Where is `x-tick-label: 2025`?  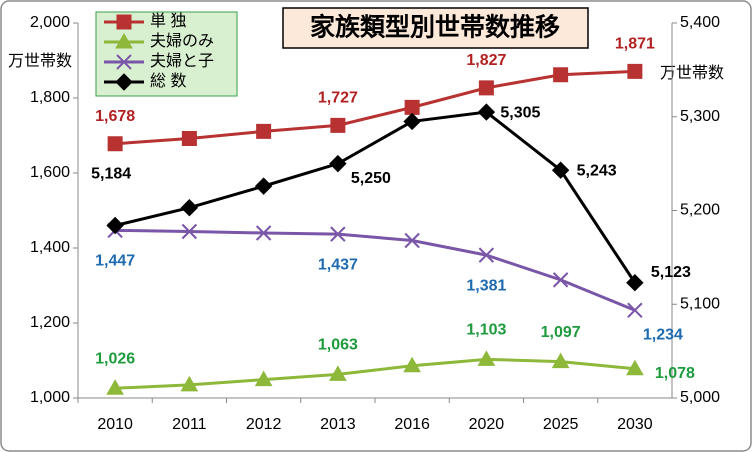 x-tick-label: 2025 is located at coordinates (561, 424).